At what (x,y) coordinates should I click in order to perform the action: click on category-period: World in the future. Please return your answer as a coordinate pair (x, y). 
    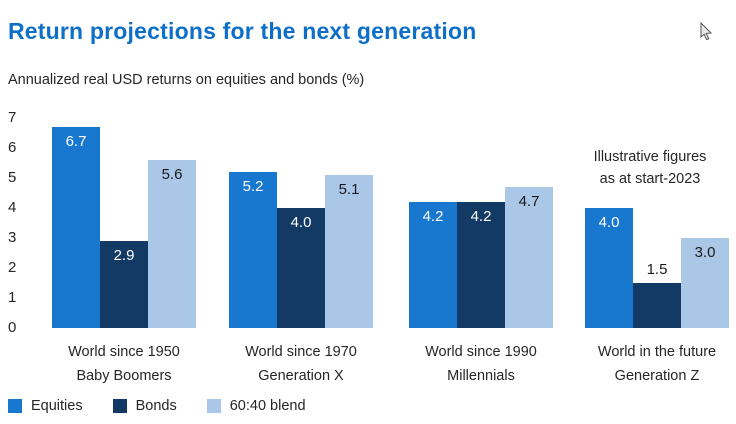
    Looking at the image, I should click on (657, 352).